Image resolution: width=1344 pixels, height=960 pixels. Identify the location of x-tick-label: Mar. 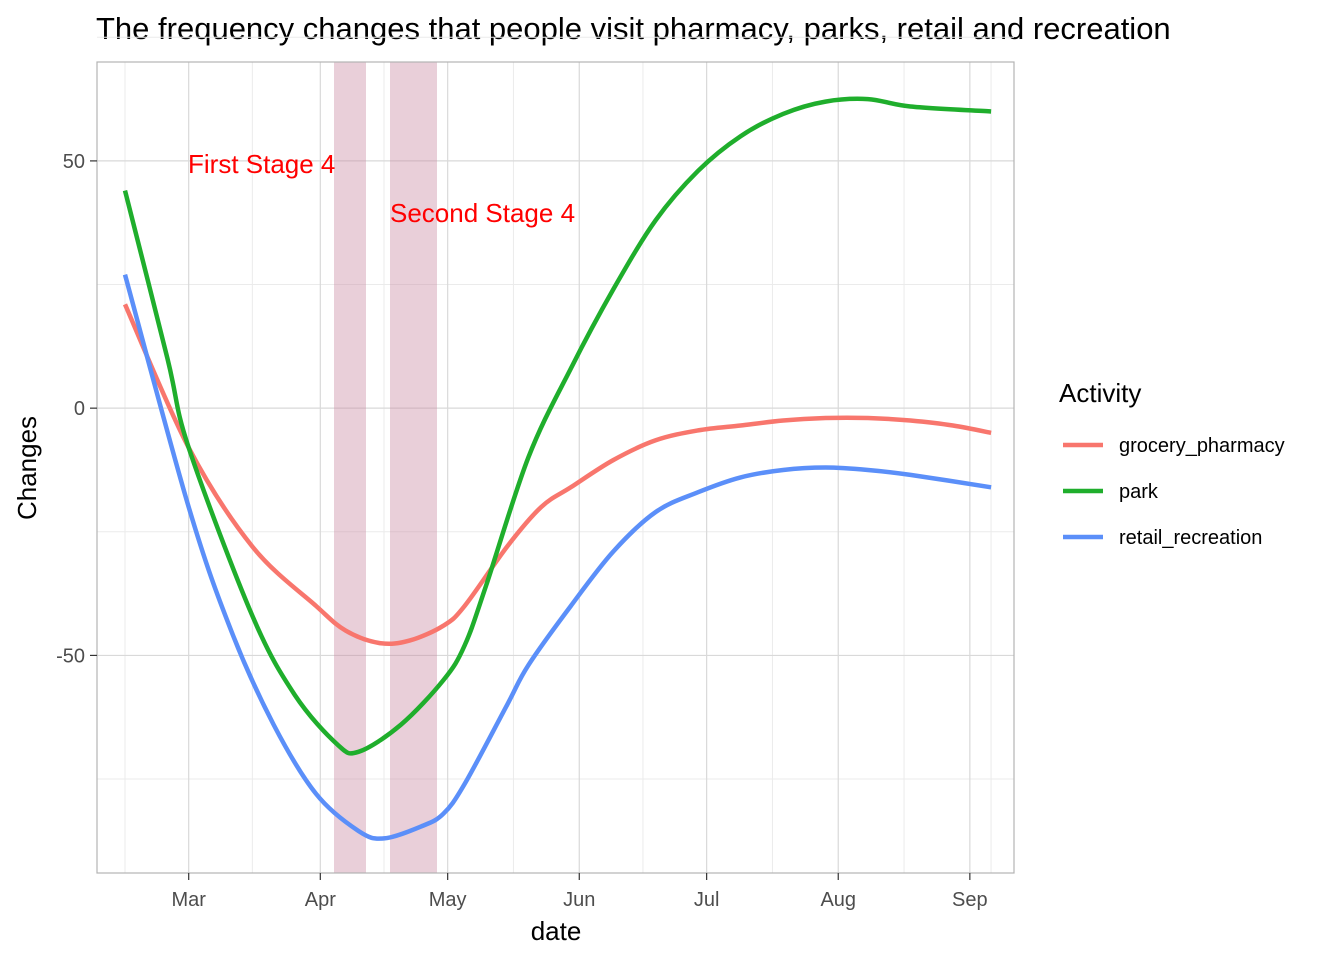
(188, 900).